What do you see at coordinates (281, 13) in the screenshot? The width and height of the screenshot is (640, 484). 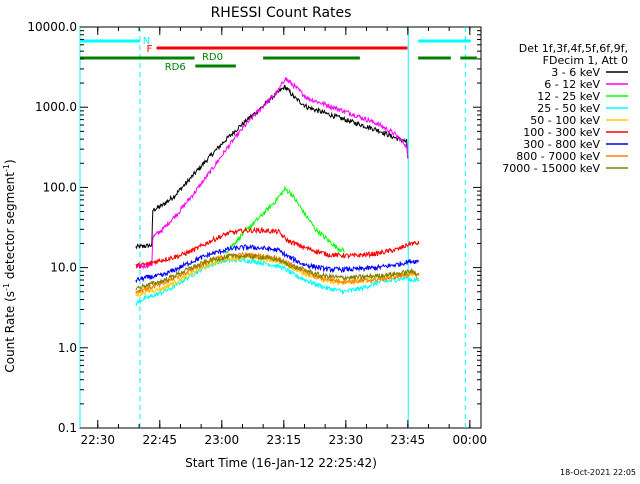 I see `chart-title: RHESSI Count Rates` at bounding box center [281, 13].